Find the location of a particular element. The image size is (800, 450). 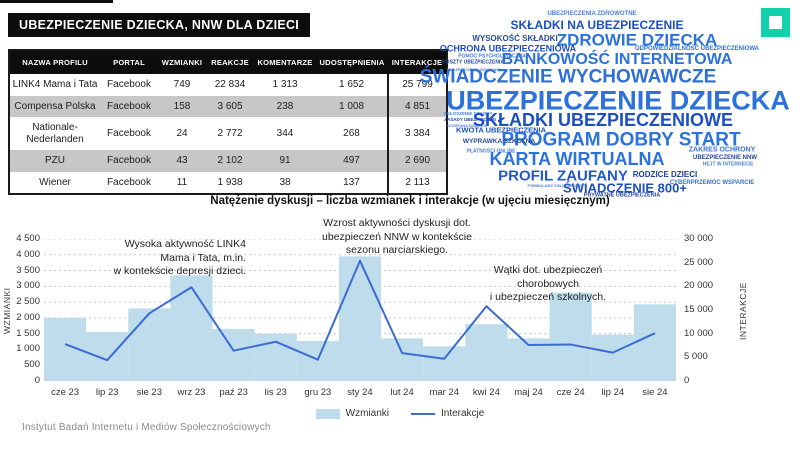

wordcloud-term: POMOC PSYCHOLOGICZNA is located at coordinates (492, 56).